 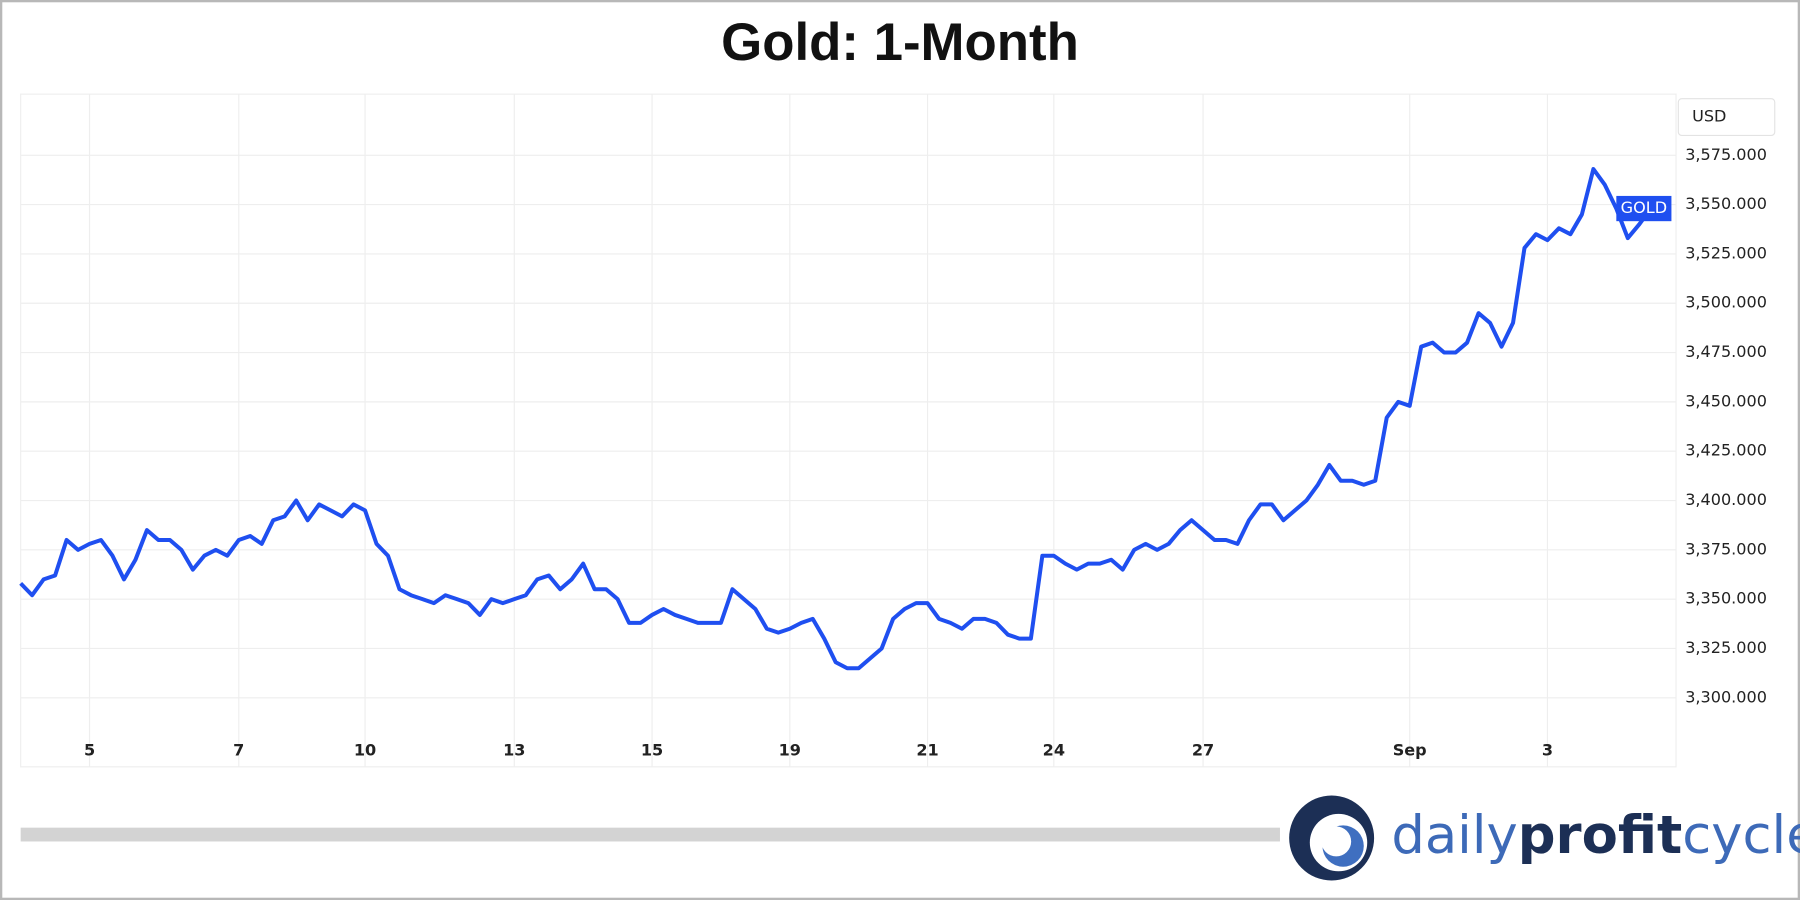 I want to click on x-tick-label: 13, so click(x=514, y=749).